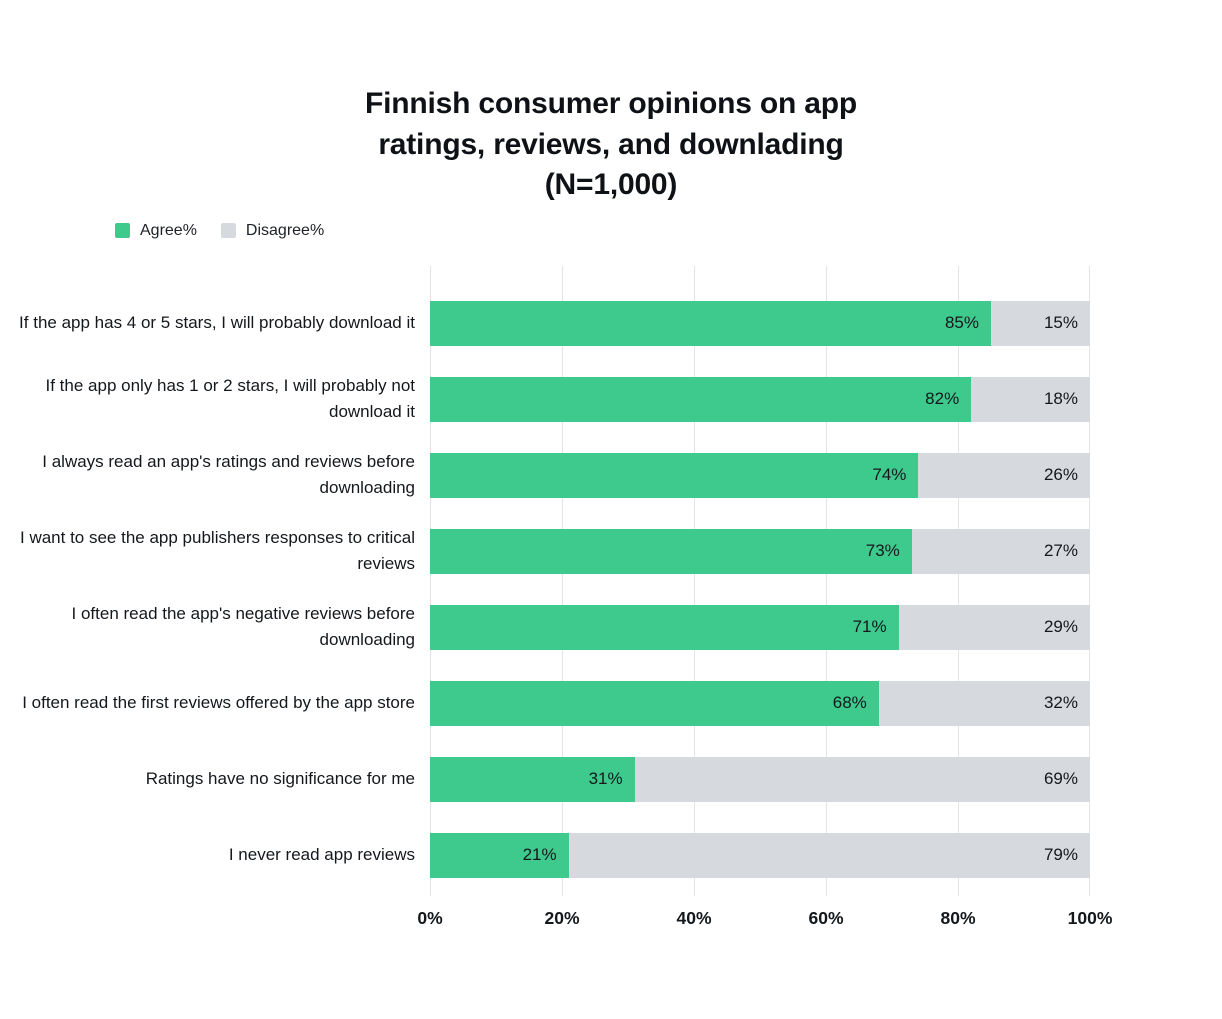  Describe the element at coordinates (869, 626) in the screenshot. I see `agree-value-label: 71%` at that location.